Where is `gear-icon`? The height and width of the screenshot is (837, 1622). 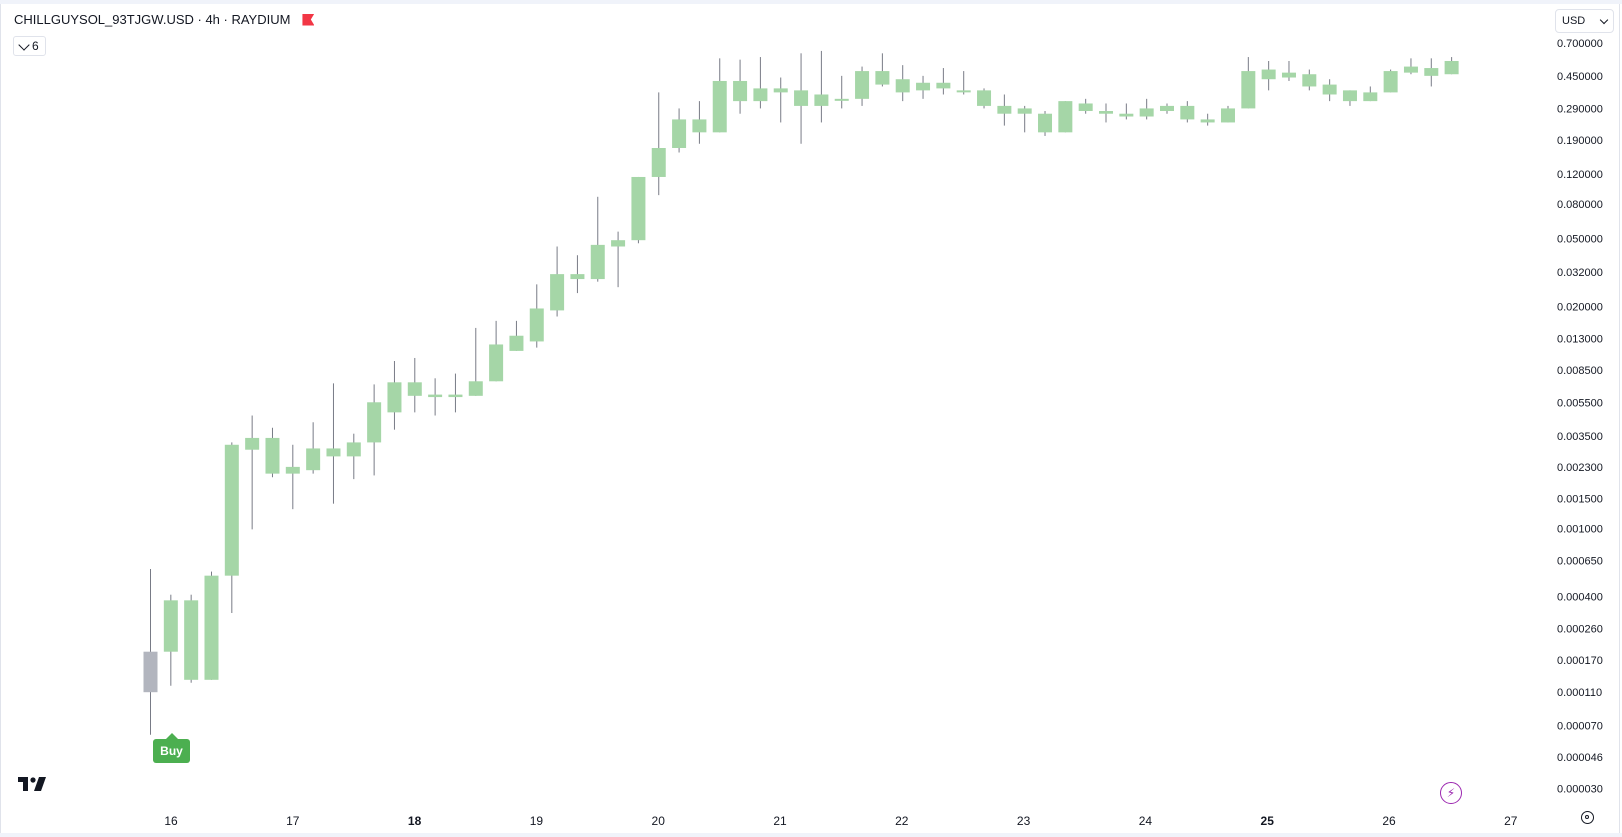 gear-icon is located at coordinates (1587, 817).